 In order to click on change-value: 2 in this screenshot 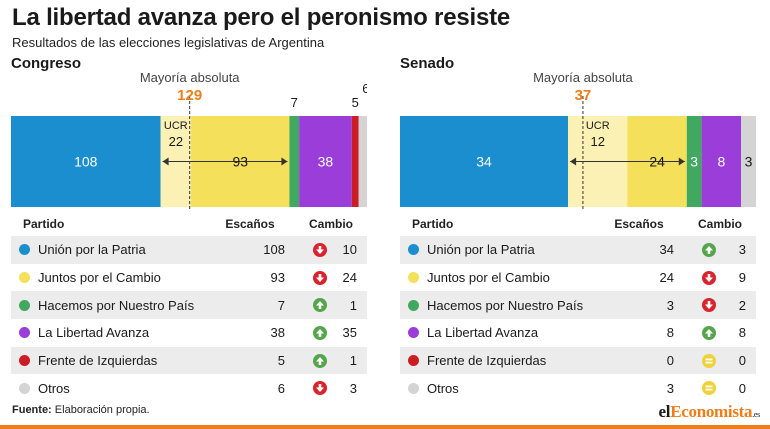, I will do `click(742, 305)`.